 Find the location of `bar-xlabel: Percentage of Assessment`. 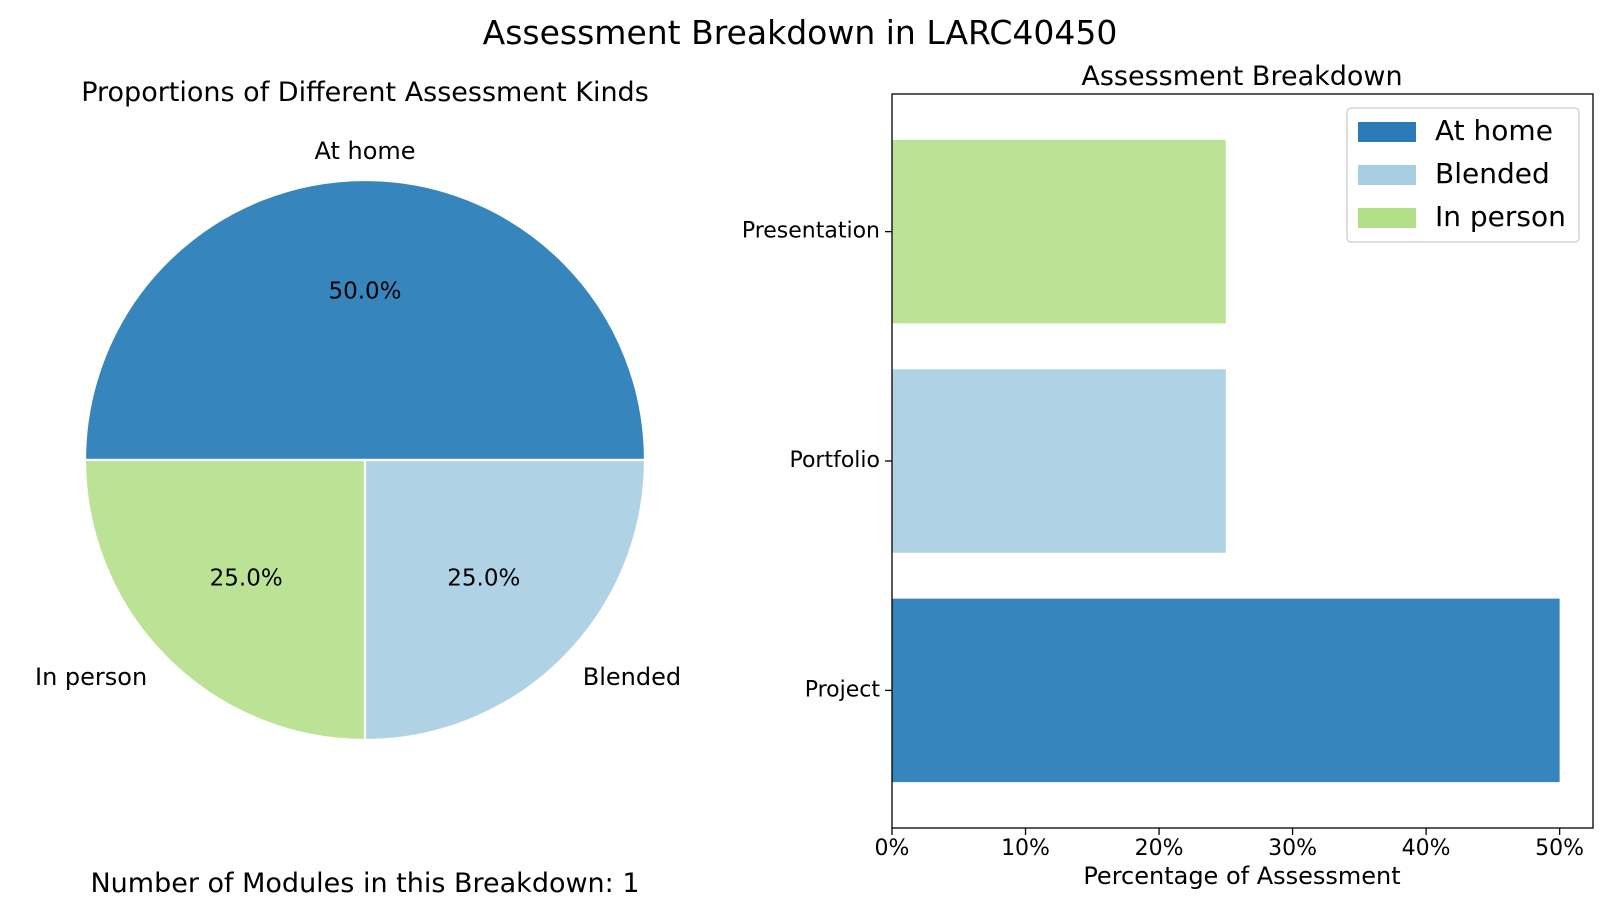

bar-xlabel: Percentage of Assessment is located at coordinates (1241, 876).